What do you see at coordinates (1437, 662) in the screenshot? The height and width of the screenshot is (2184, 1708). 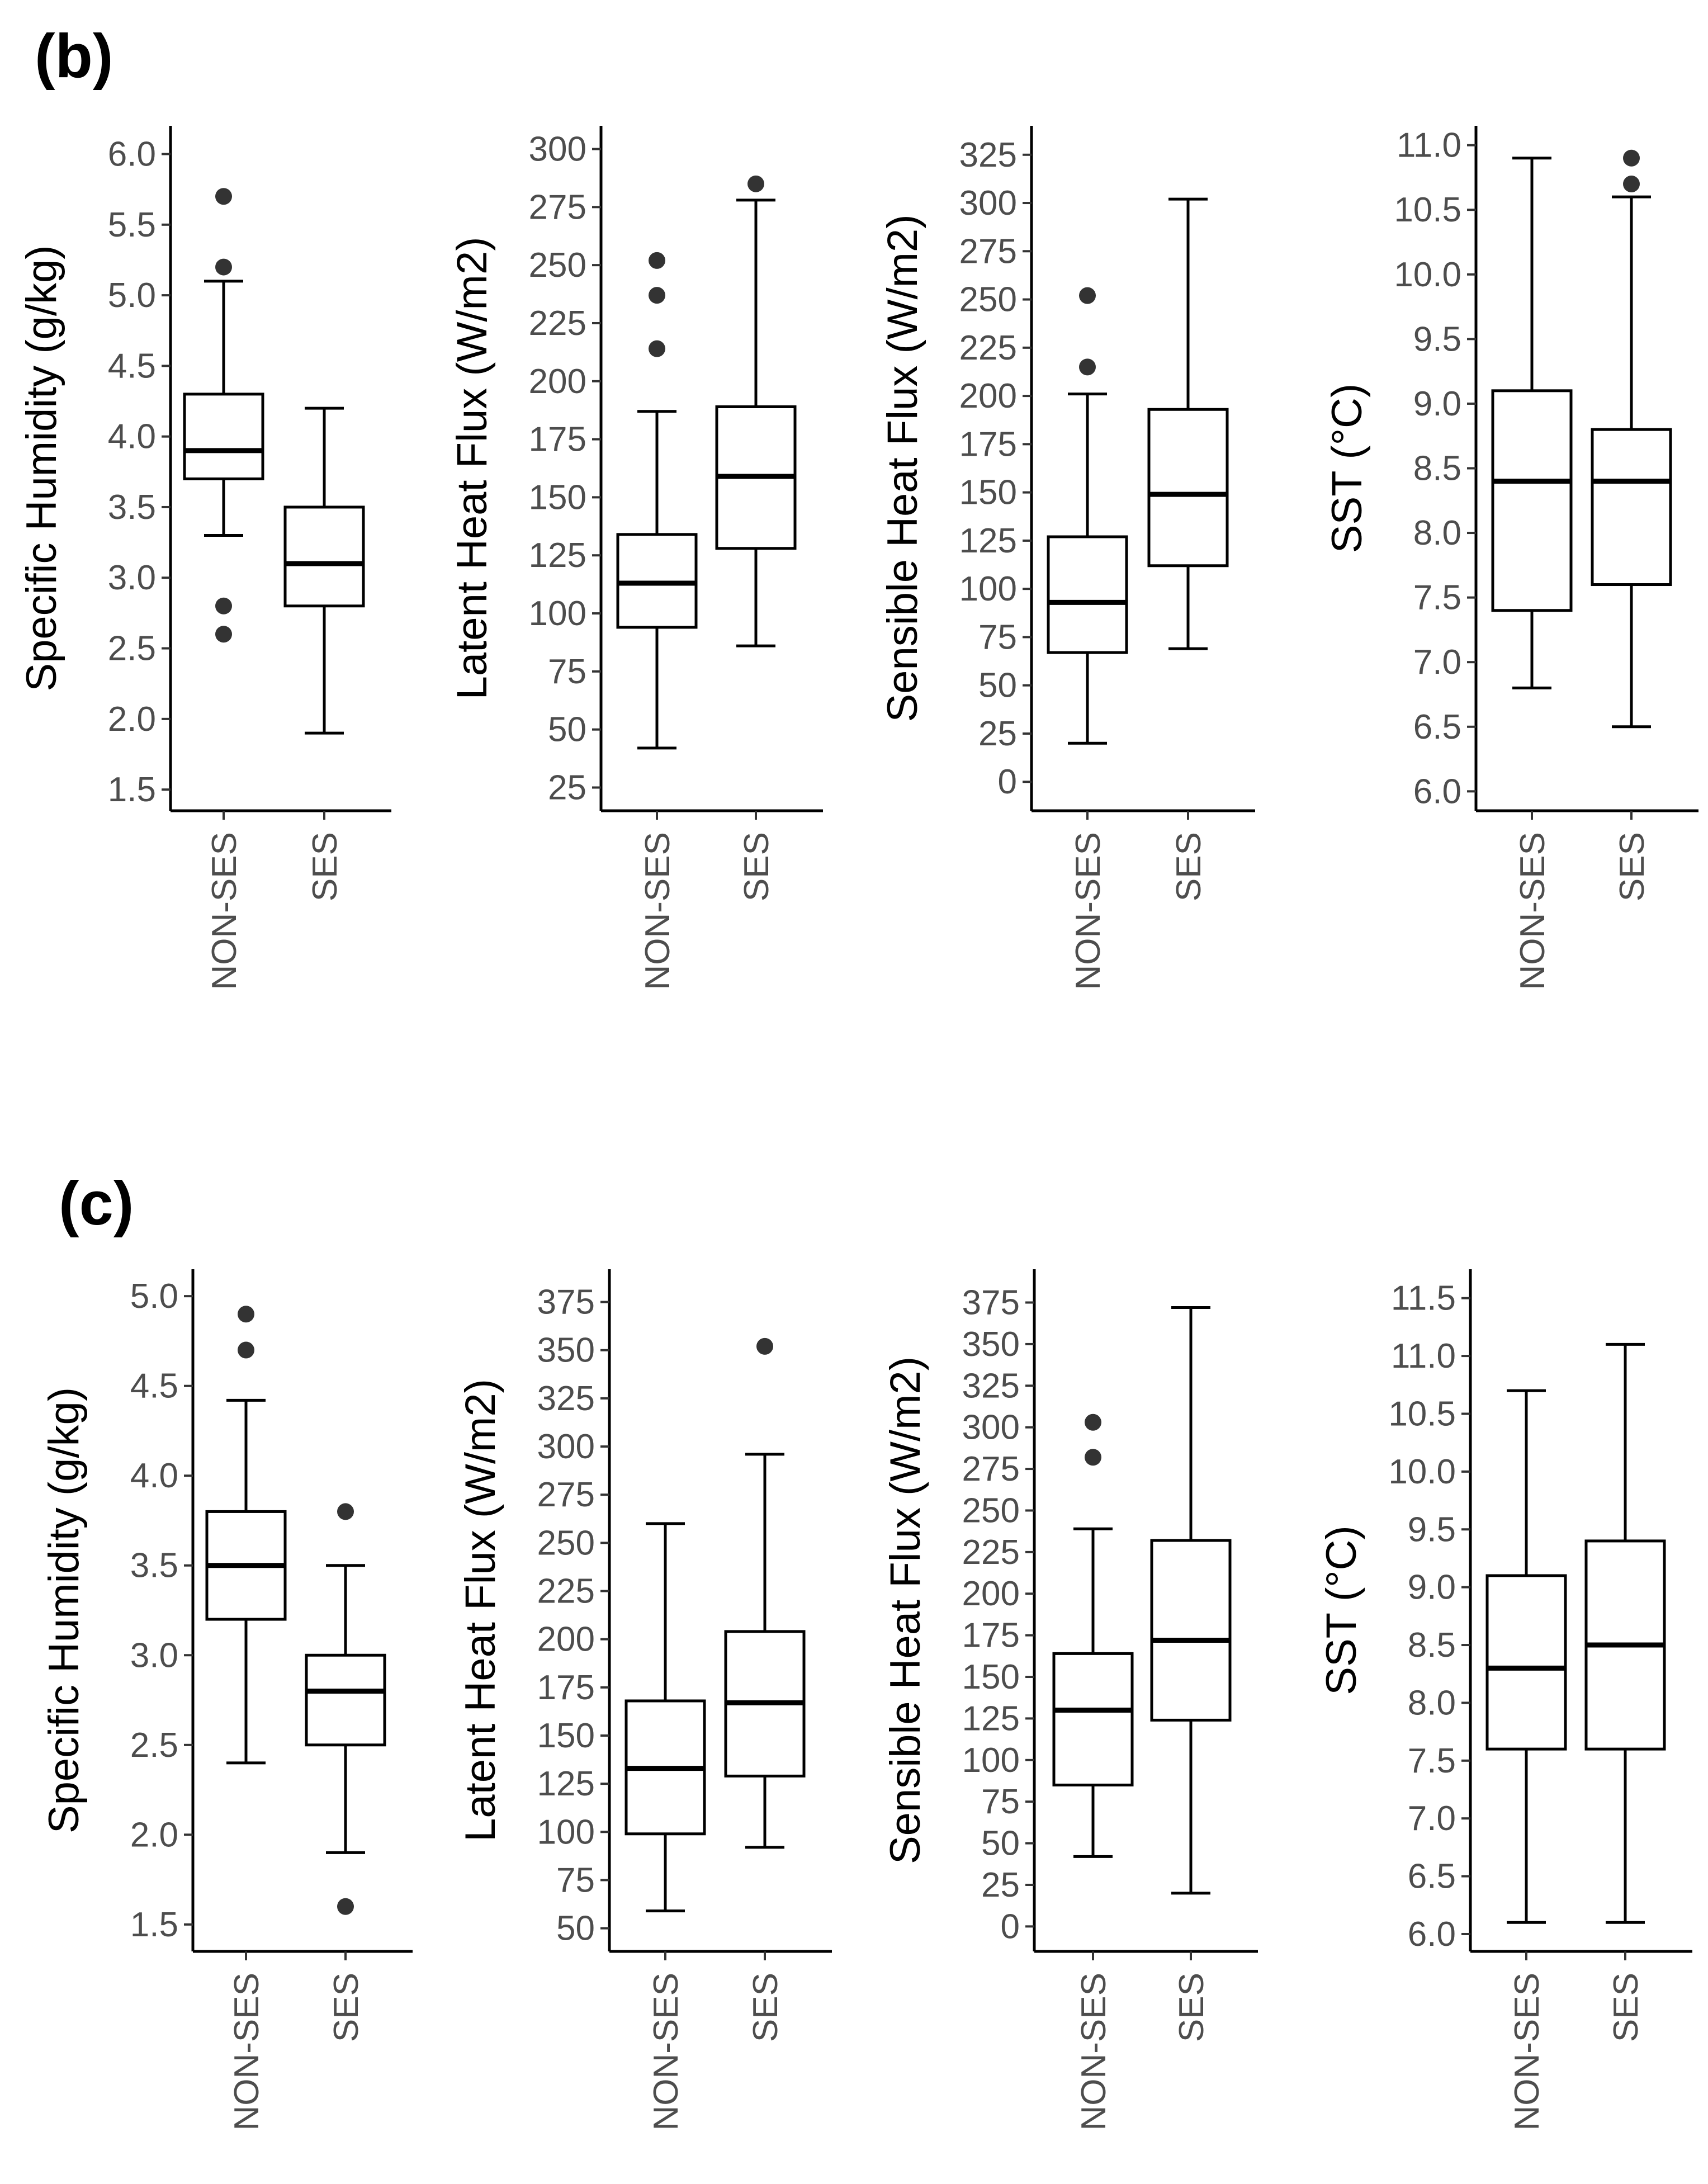 I see `y-tick-label: 7.0` at bounding box center [1437, 662].